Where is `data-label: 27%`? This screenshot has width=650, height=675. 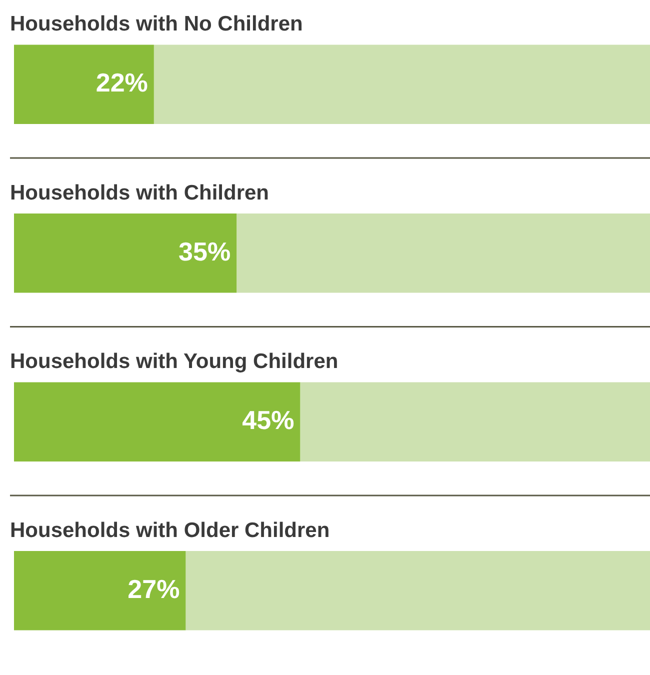
data-label: 27% is located at coordinates (154, 589).